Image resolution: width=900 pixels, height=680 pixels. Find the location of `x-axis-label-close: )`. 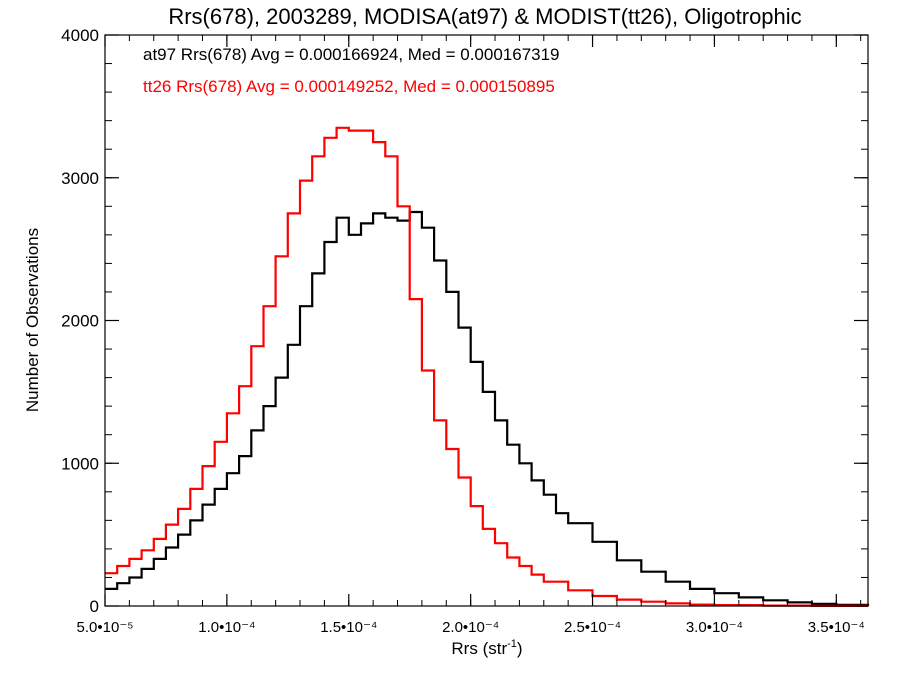

x-axis-label-close: ) is located at coordinates (520, 648).